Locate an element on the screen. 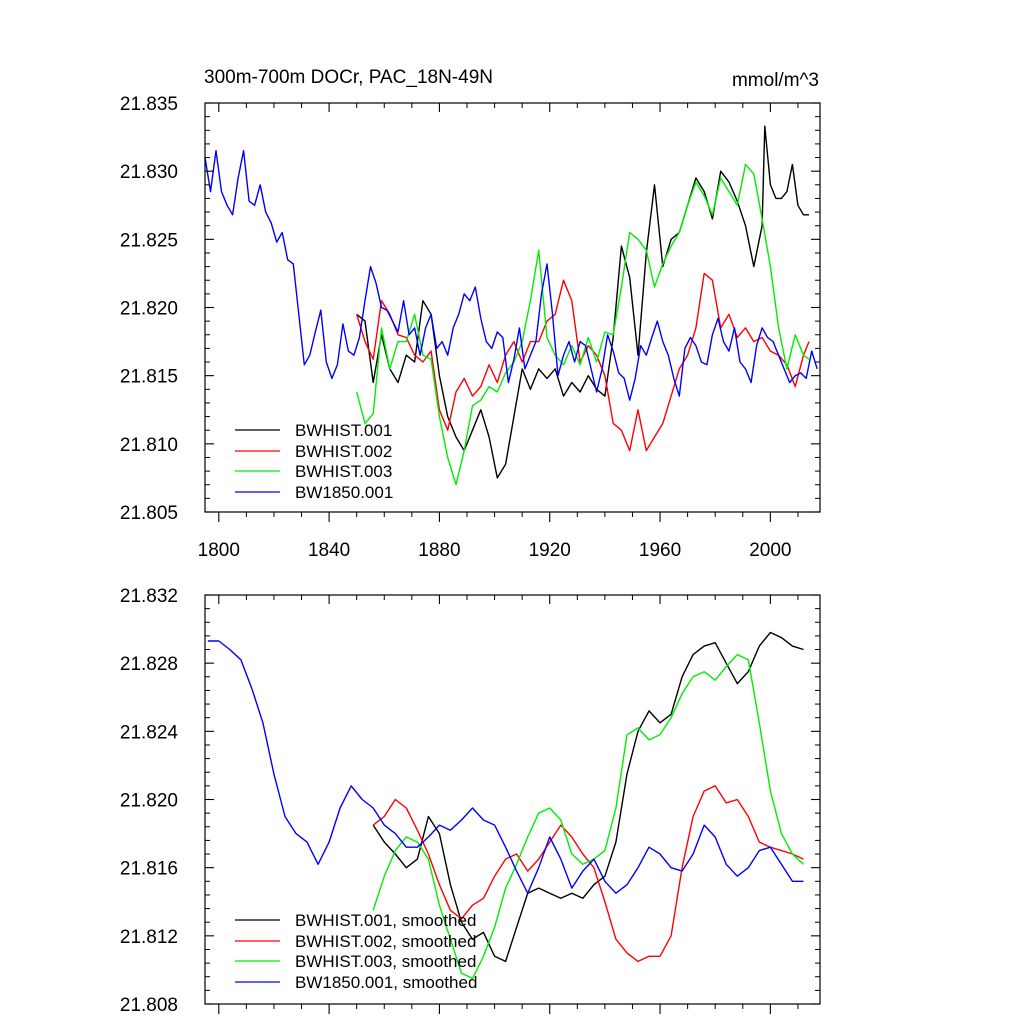 The image size is (1024, 1024). top-x-tick-label: 1920 is located at coordinates (550, 550).